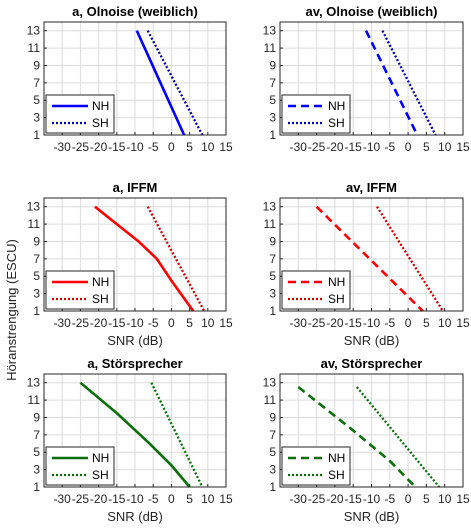  I want to click on chart-title: av, IFFM, so click(371, 187).